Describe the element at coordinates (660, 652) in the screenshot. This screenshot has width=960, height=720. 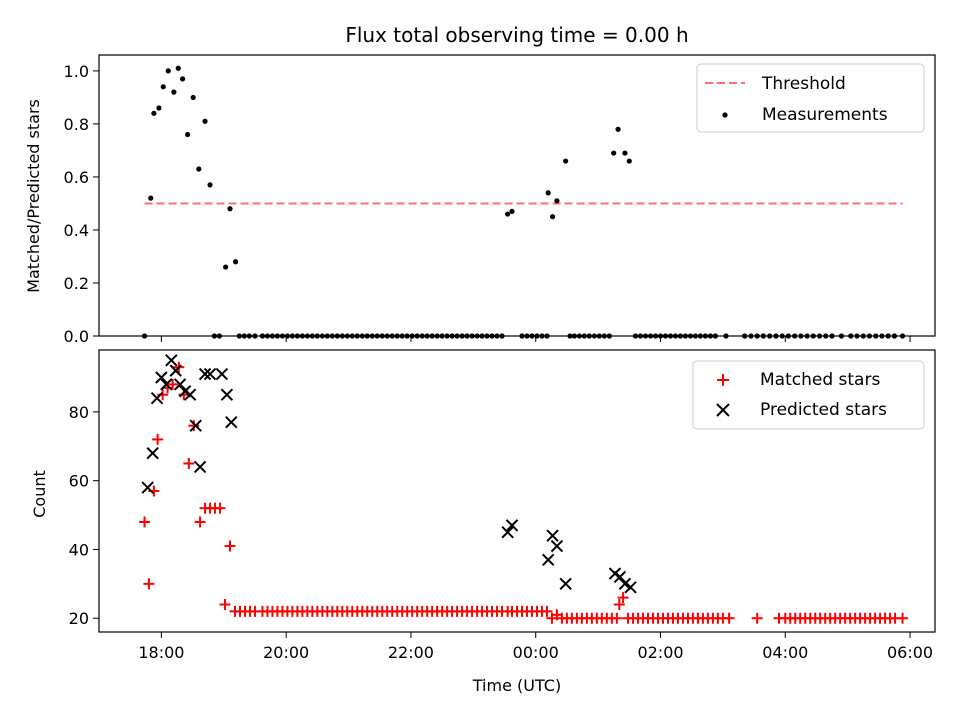
I see `x-tick-label: 02:00` at that location.